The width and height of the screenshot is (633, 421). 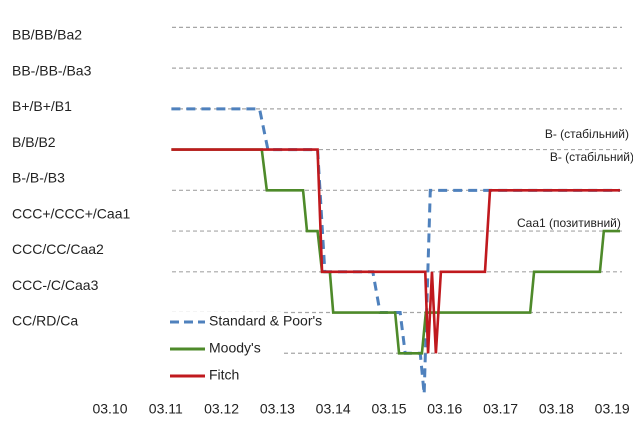 I want to click on x-tick-label: 03.15, so click(x=388, y=409).